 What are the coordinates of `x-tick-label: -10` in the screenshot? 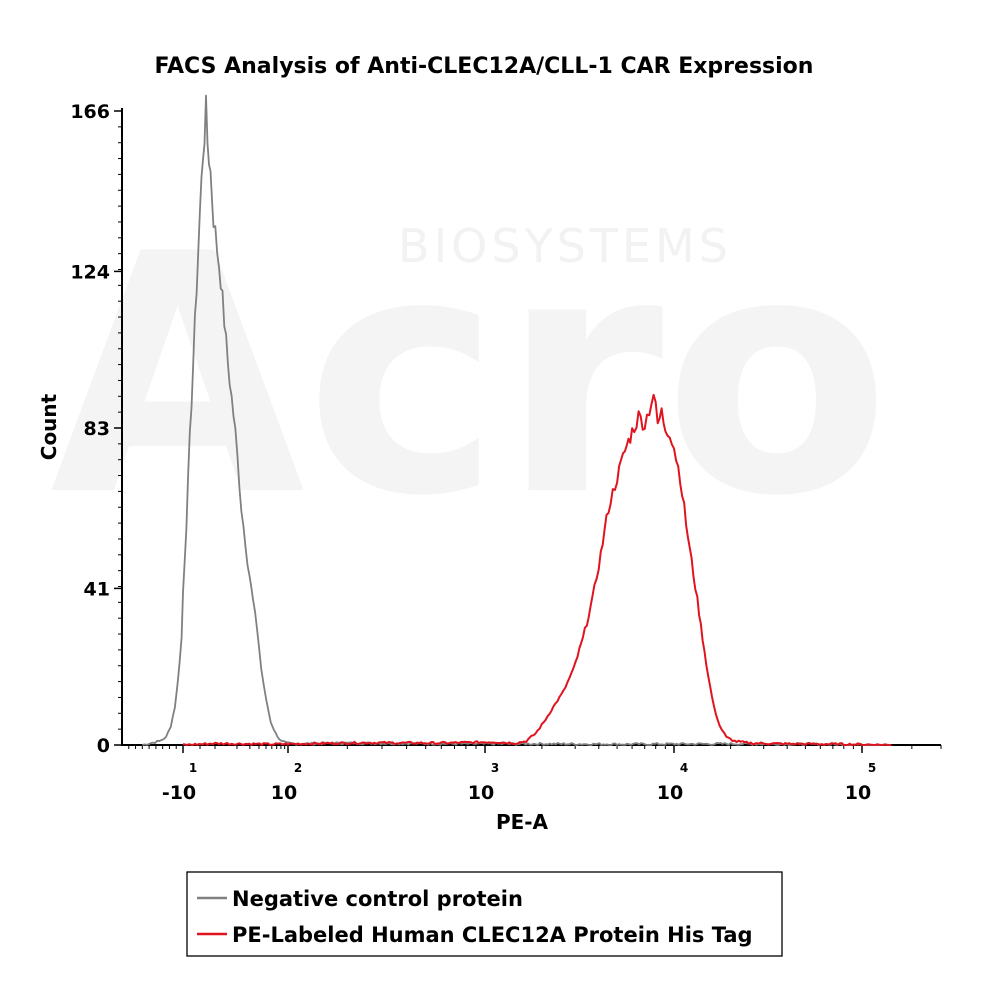 It's located at (179, 793).